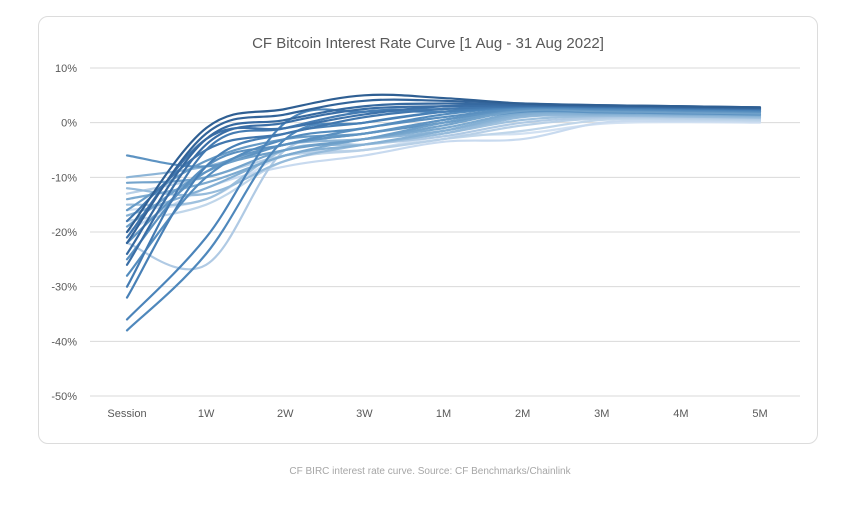  Describe the element at coordinates (64, 342) in the screenshot. I see `y-tick-label: -40%` at that location.